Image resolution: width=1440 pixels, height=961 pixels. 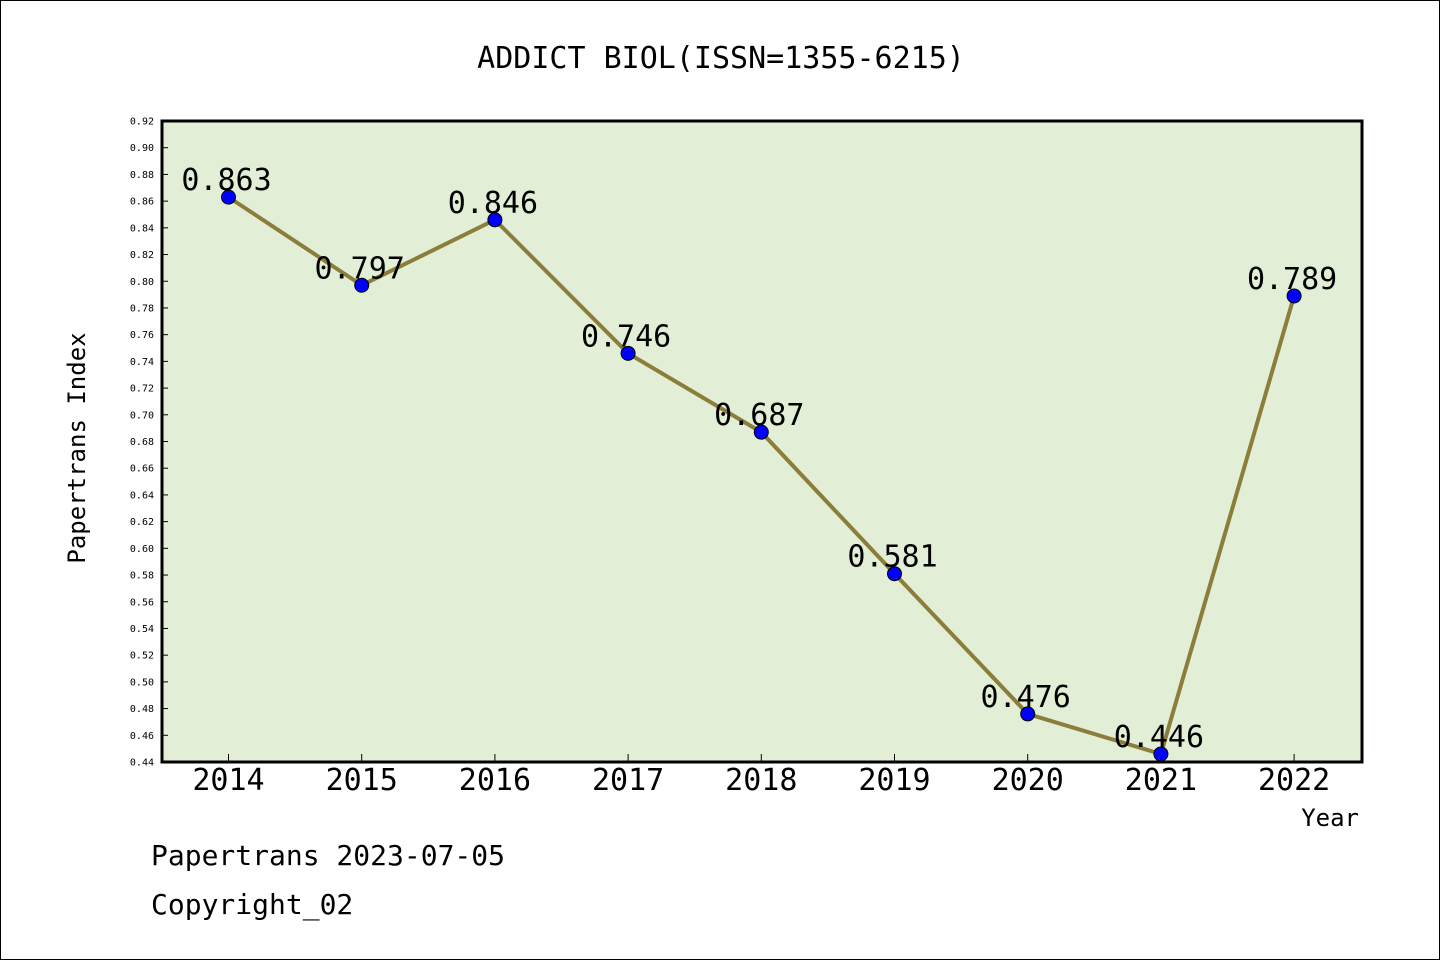 I want to click on x-axis-ticks: 2014 2015 2016 2017 2018 2019 2020 2021 2022, so click(x=761, y=776).